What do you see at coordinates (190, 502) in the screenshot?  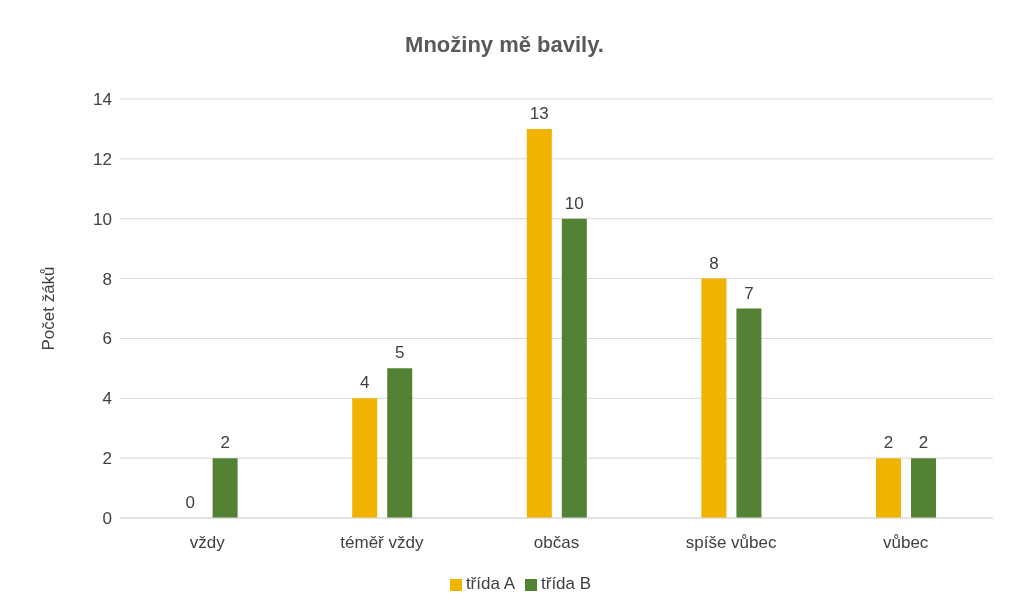 I see `data-label: 0` at bounding box center [190, 502].